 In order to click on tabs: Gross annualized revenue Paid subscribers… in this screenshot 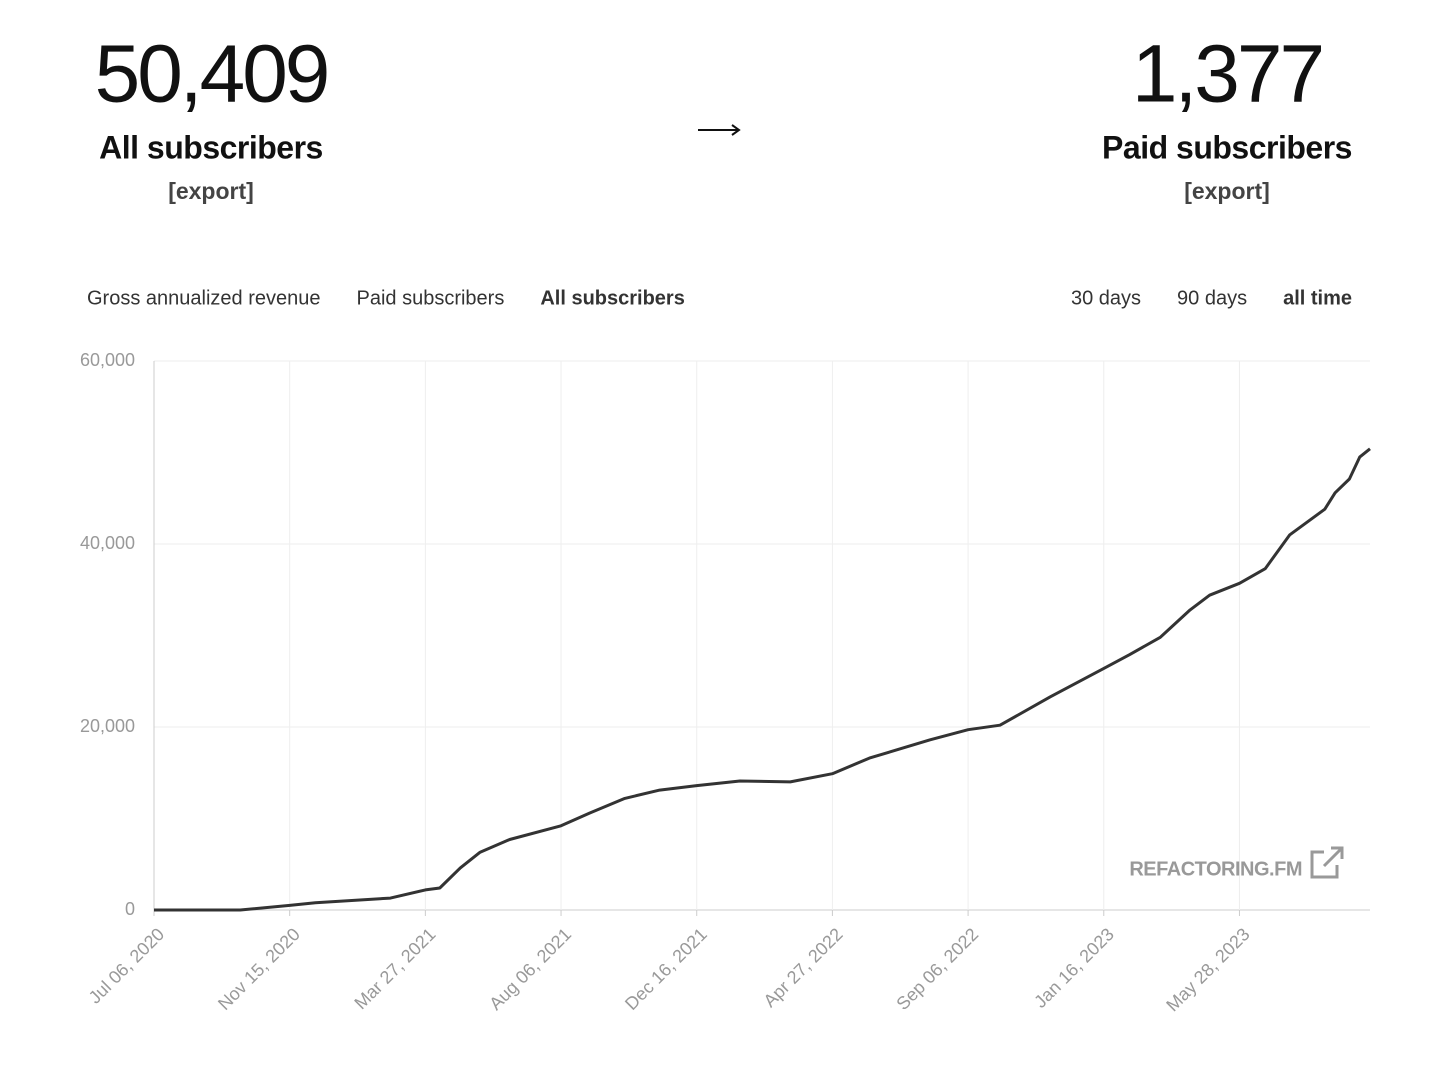, I will do `click(386, 298)`.